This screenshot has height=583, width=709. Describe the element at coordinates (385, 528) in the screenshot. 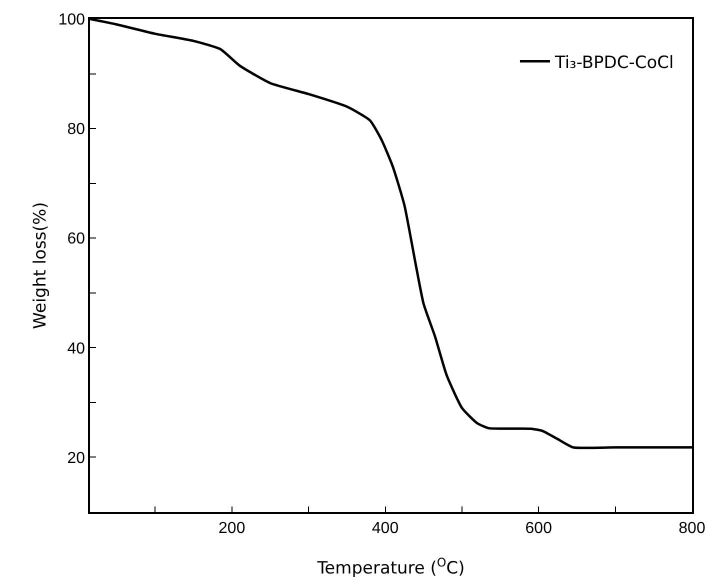

I see `x-tick-label: 400` at that location.